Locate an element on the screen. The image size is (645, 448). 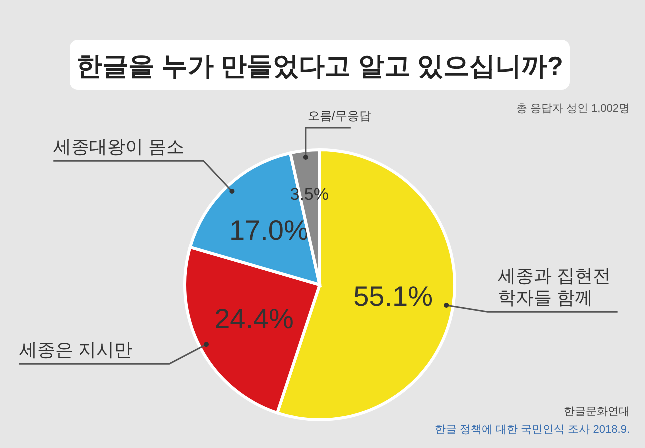
slice-label: 세종대왕이 몸소 is located at coordinates (119, 147).